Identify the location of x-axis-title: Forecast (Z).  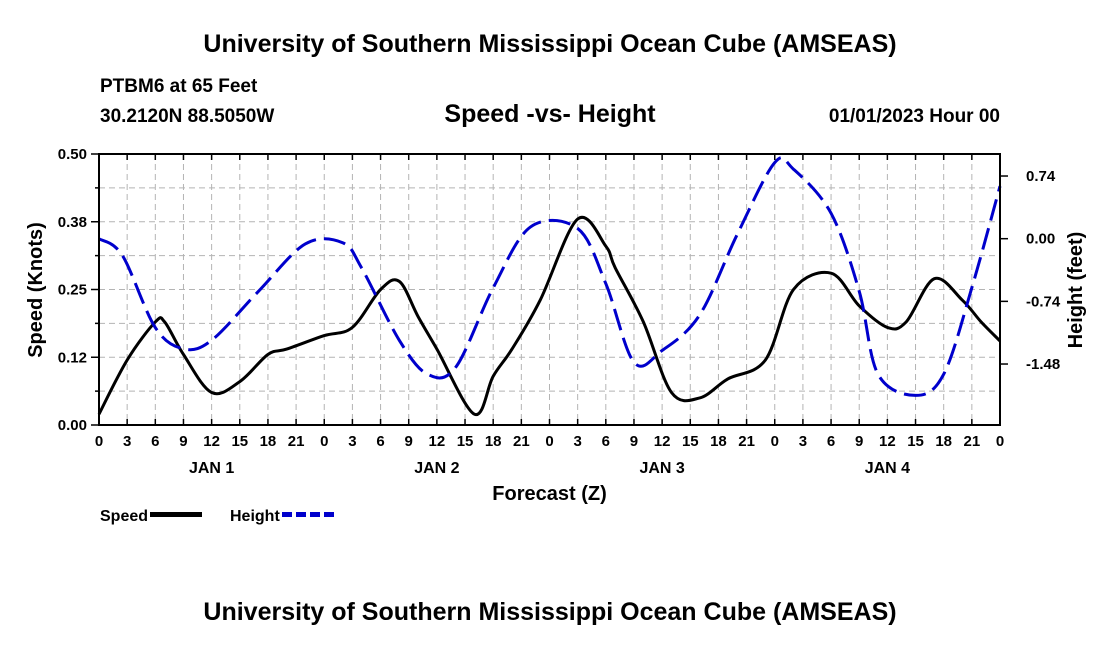
(549, 494).